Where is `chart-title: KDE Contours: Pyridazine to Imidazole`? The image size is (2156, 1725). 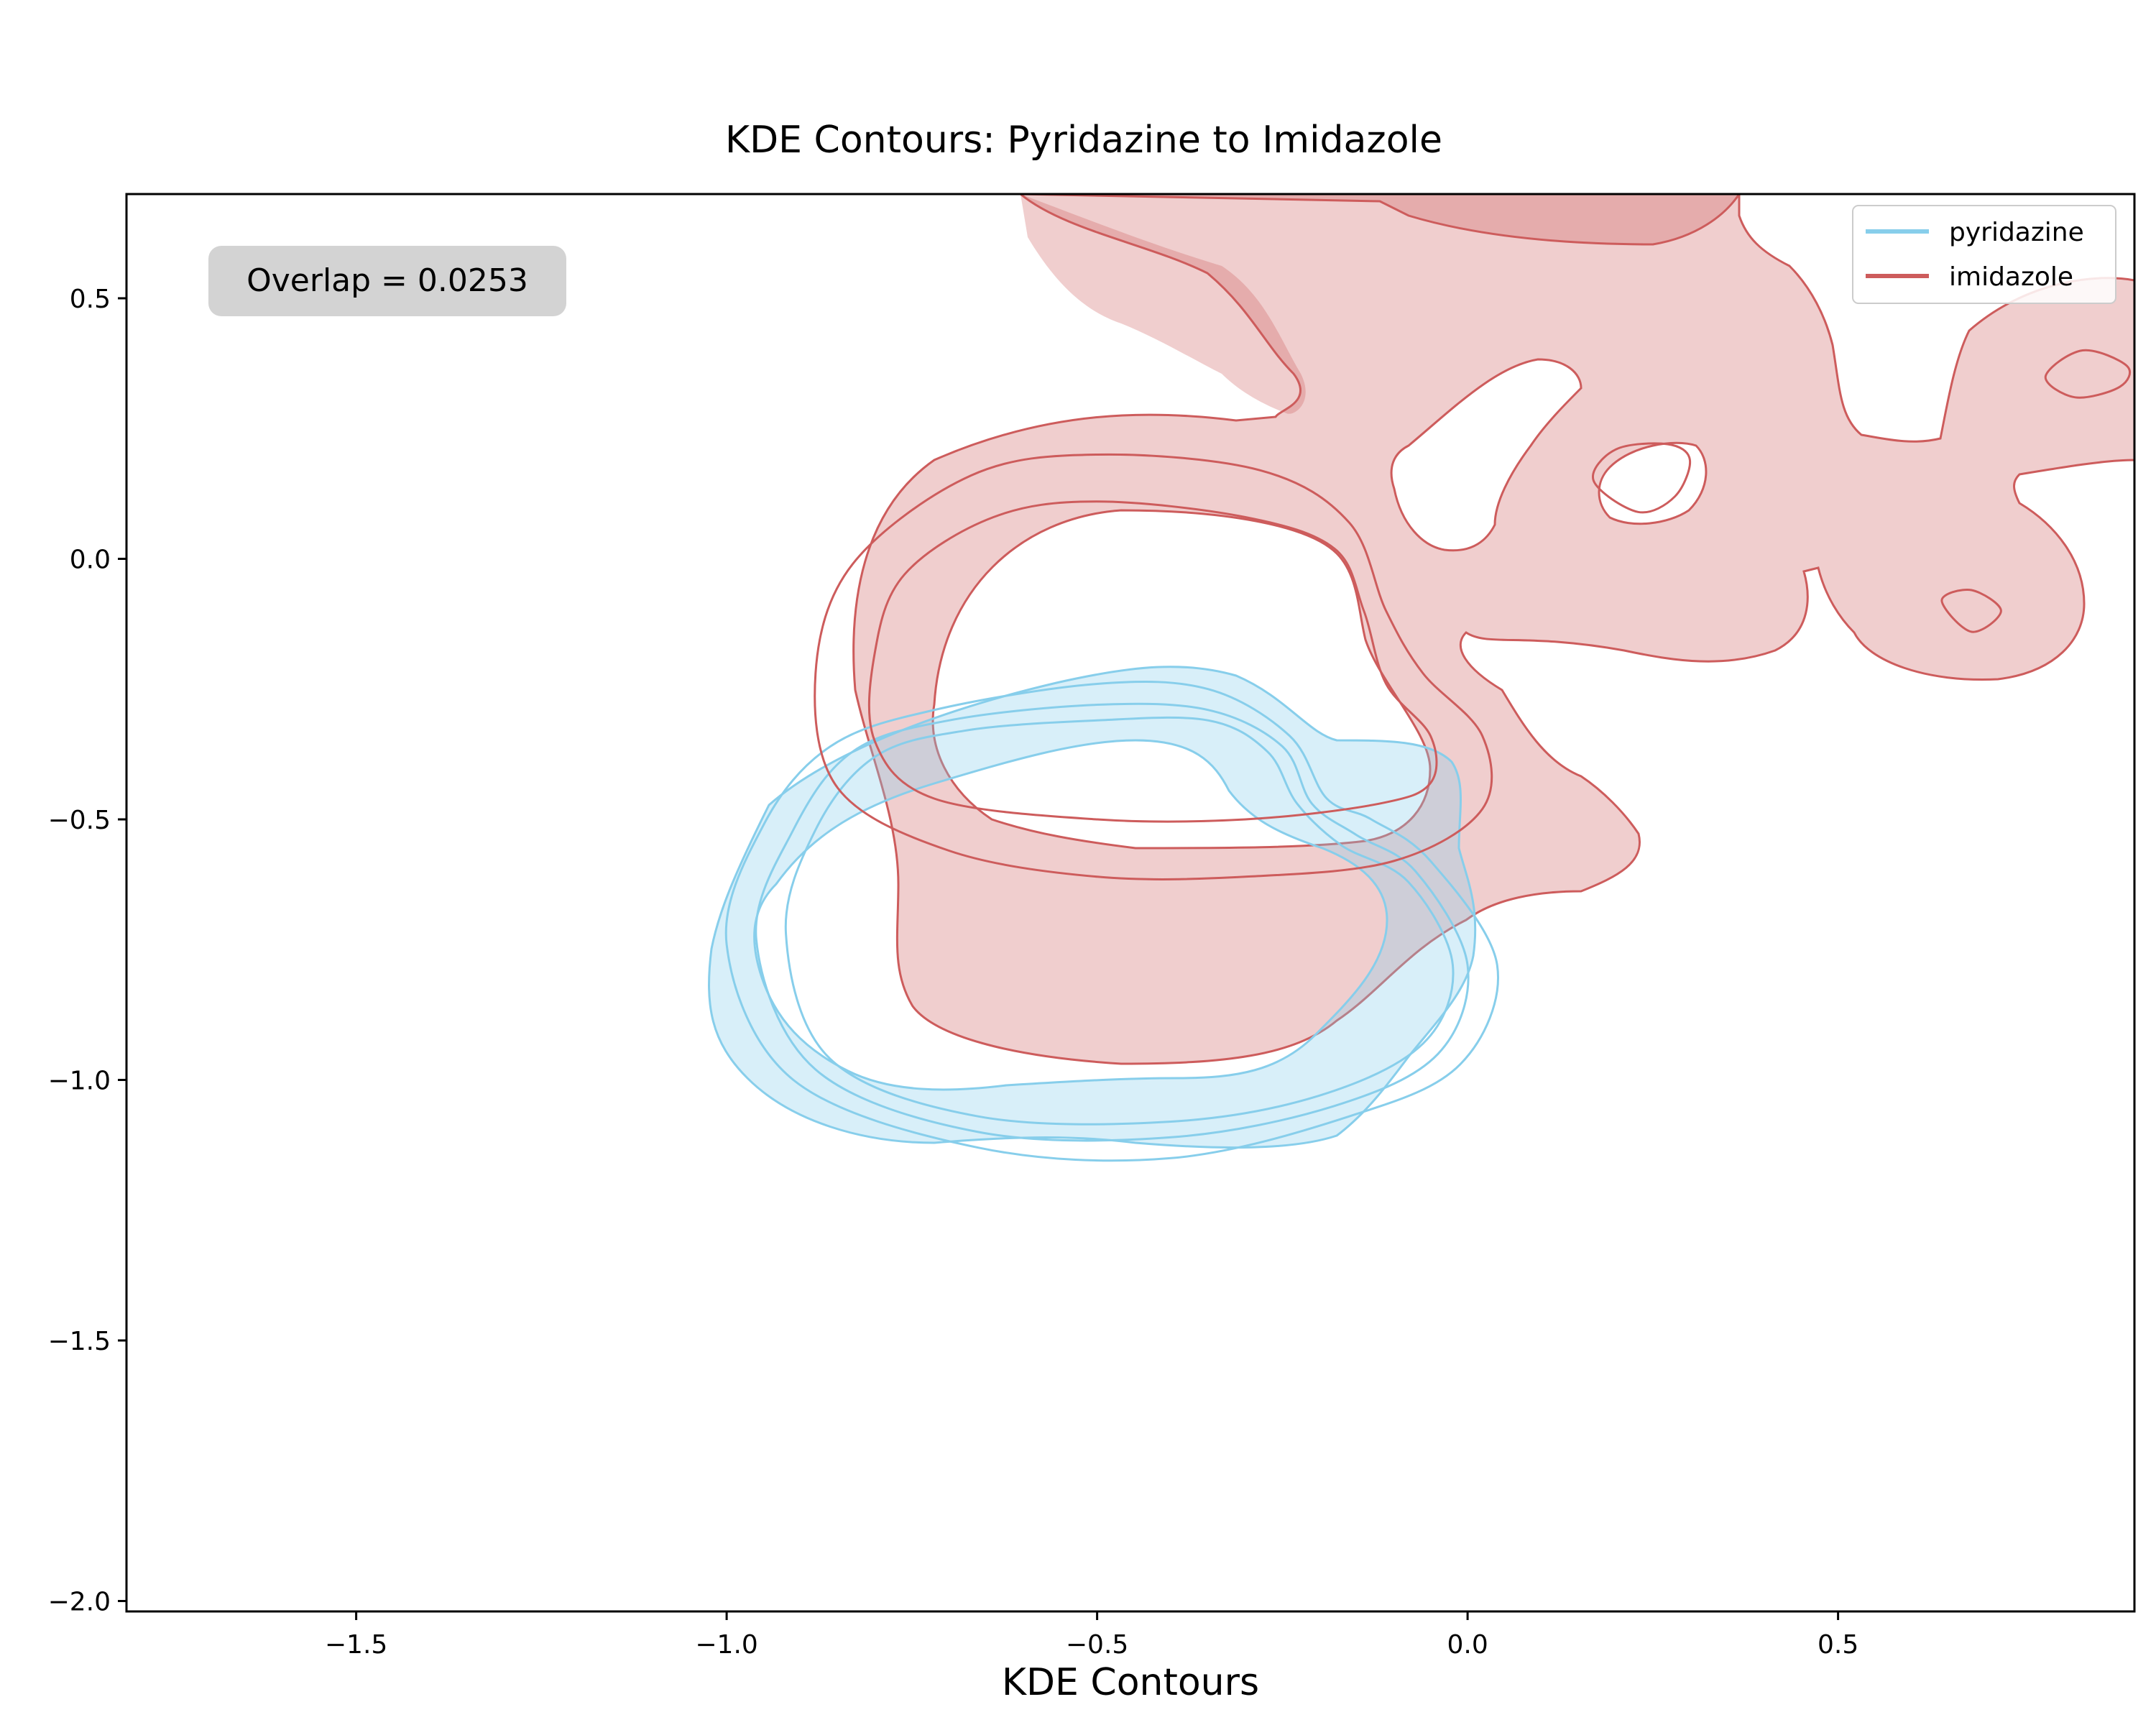
chart-title: KDE Contours: Pyridazine to Imidazole is located at coordinates (1083, 140).